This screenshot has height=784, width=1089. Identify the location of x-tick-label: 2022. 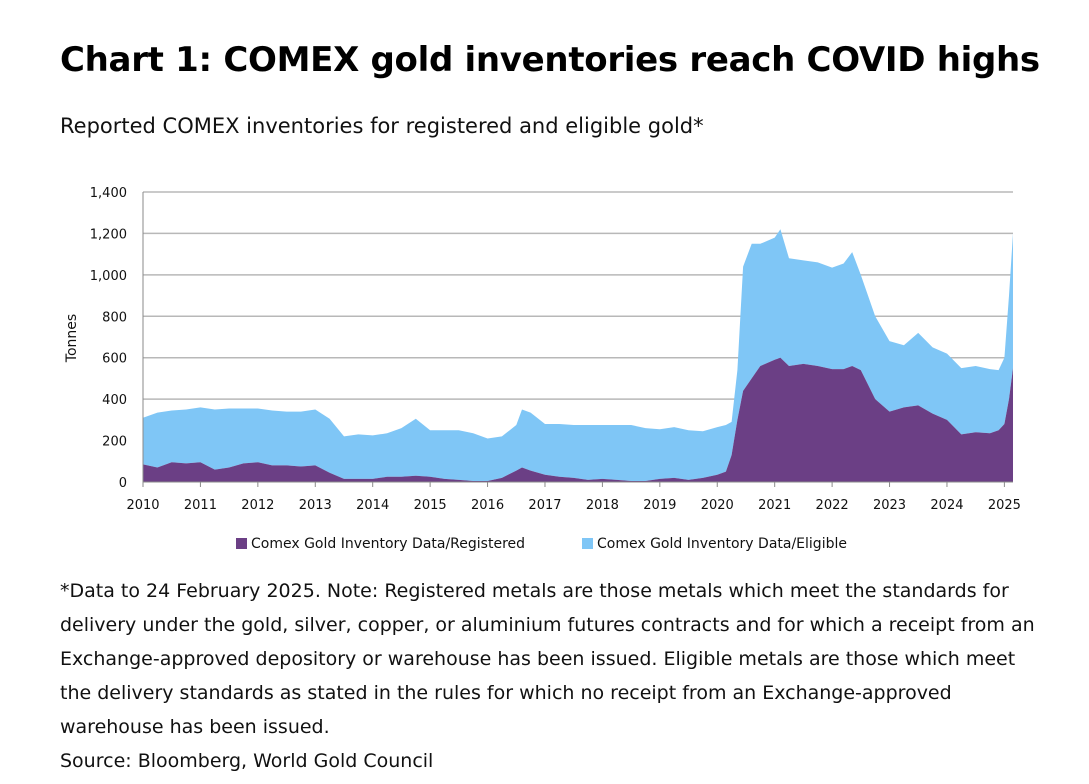
(832, 505).